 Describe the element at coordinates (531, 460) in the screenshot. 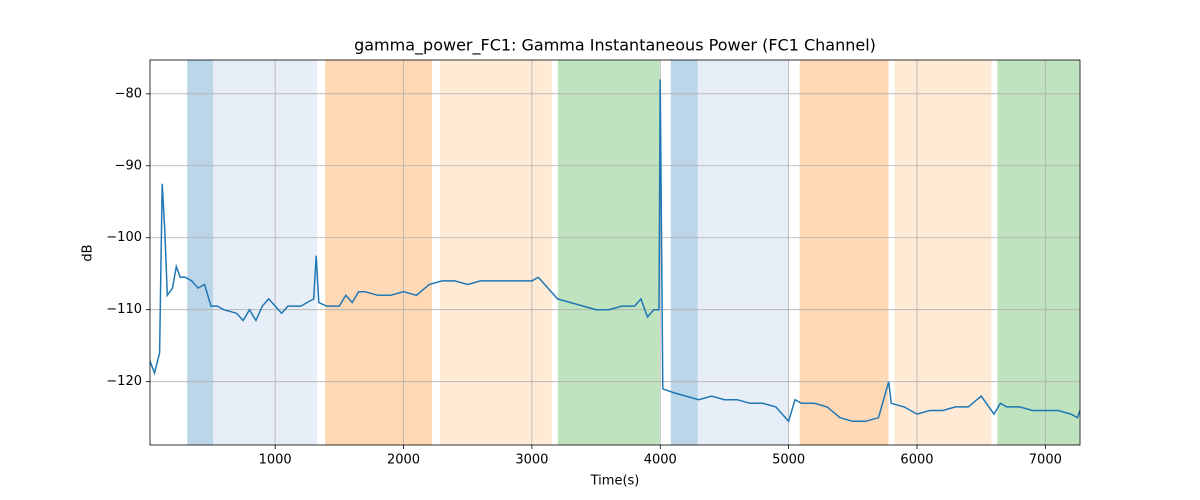

I see `x-tick-label: 3000` at that location.